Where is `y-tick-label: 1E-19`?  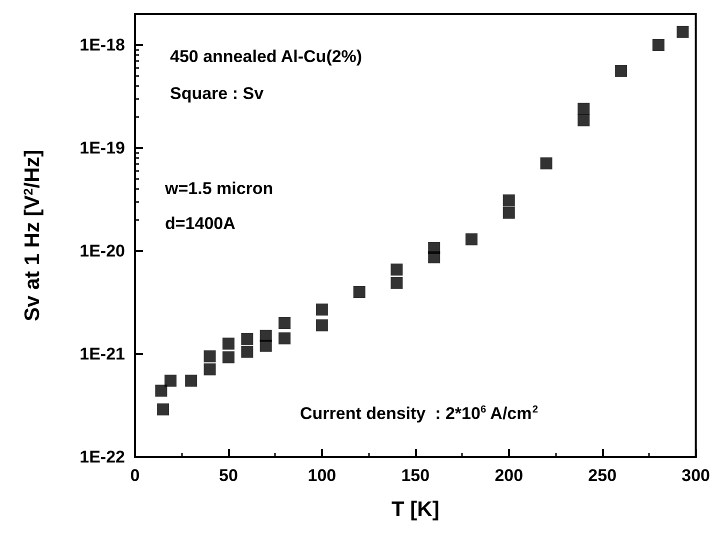
y-tick-label: 1E-19 is located at coordinates (102, 148).